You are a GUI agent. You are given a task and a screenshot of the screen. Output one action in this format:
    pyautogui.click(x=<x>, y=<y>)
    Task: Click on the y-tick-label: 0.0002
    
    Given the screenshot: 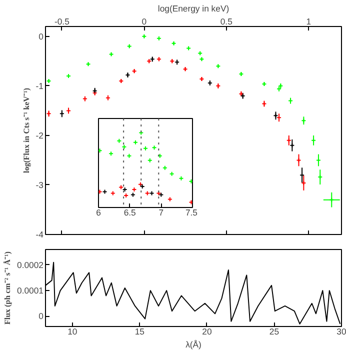 What is the action you would take?
    pyautogui.click(x=30, y=265)
    